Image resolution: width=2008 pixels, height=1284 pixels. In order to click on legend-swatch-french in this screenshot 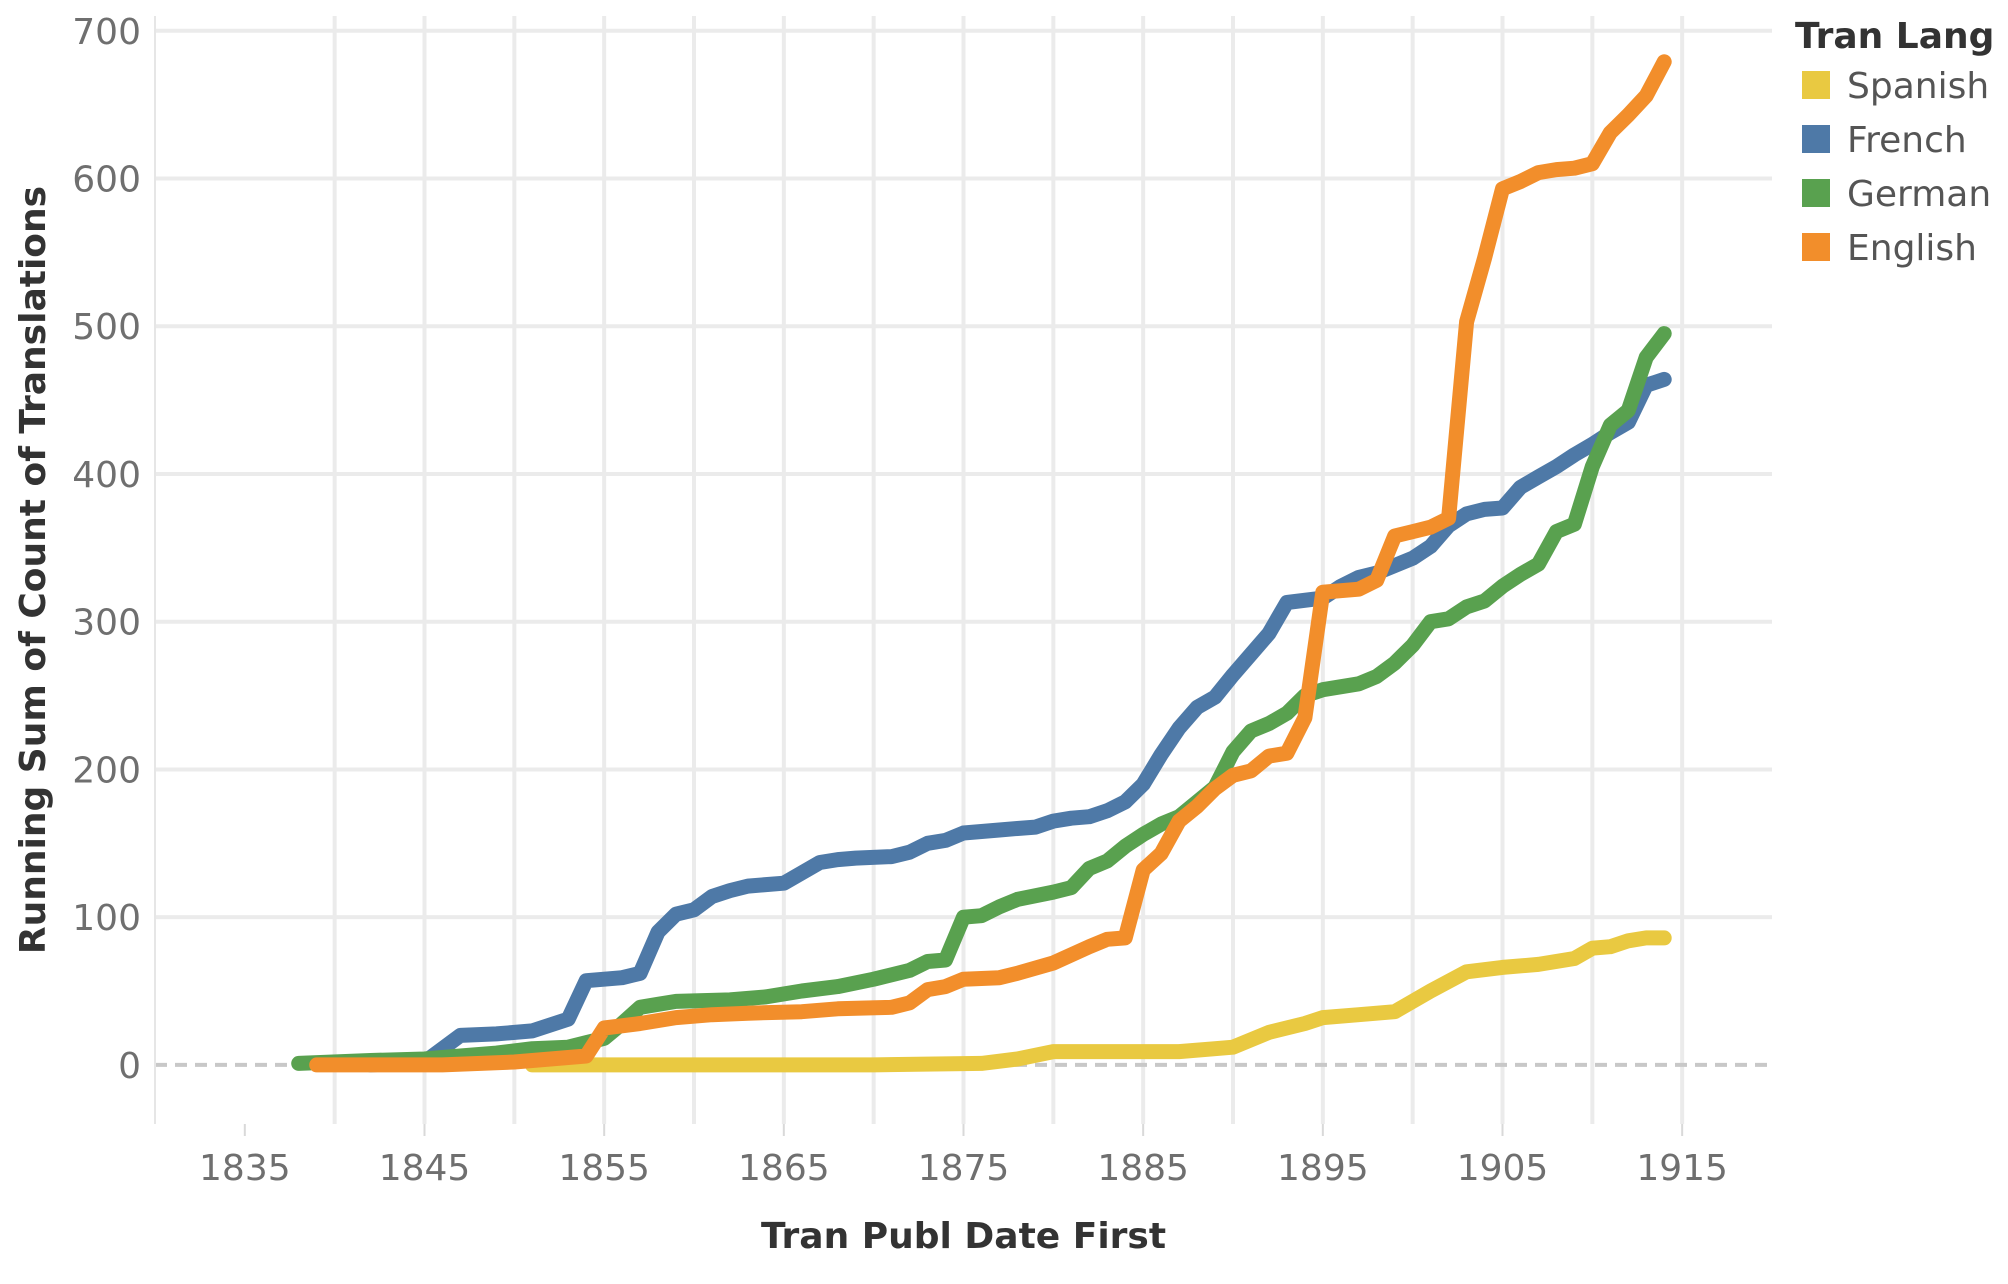, I will do `click(1816, 139)`.